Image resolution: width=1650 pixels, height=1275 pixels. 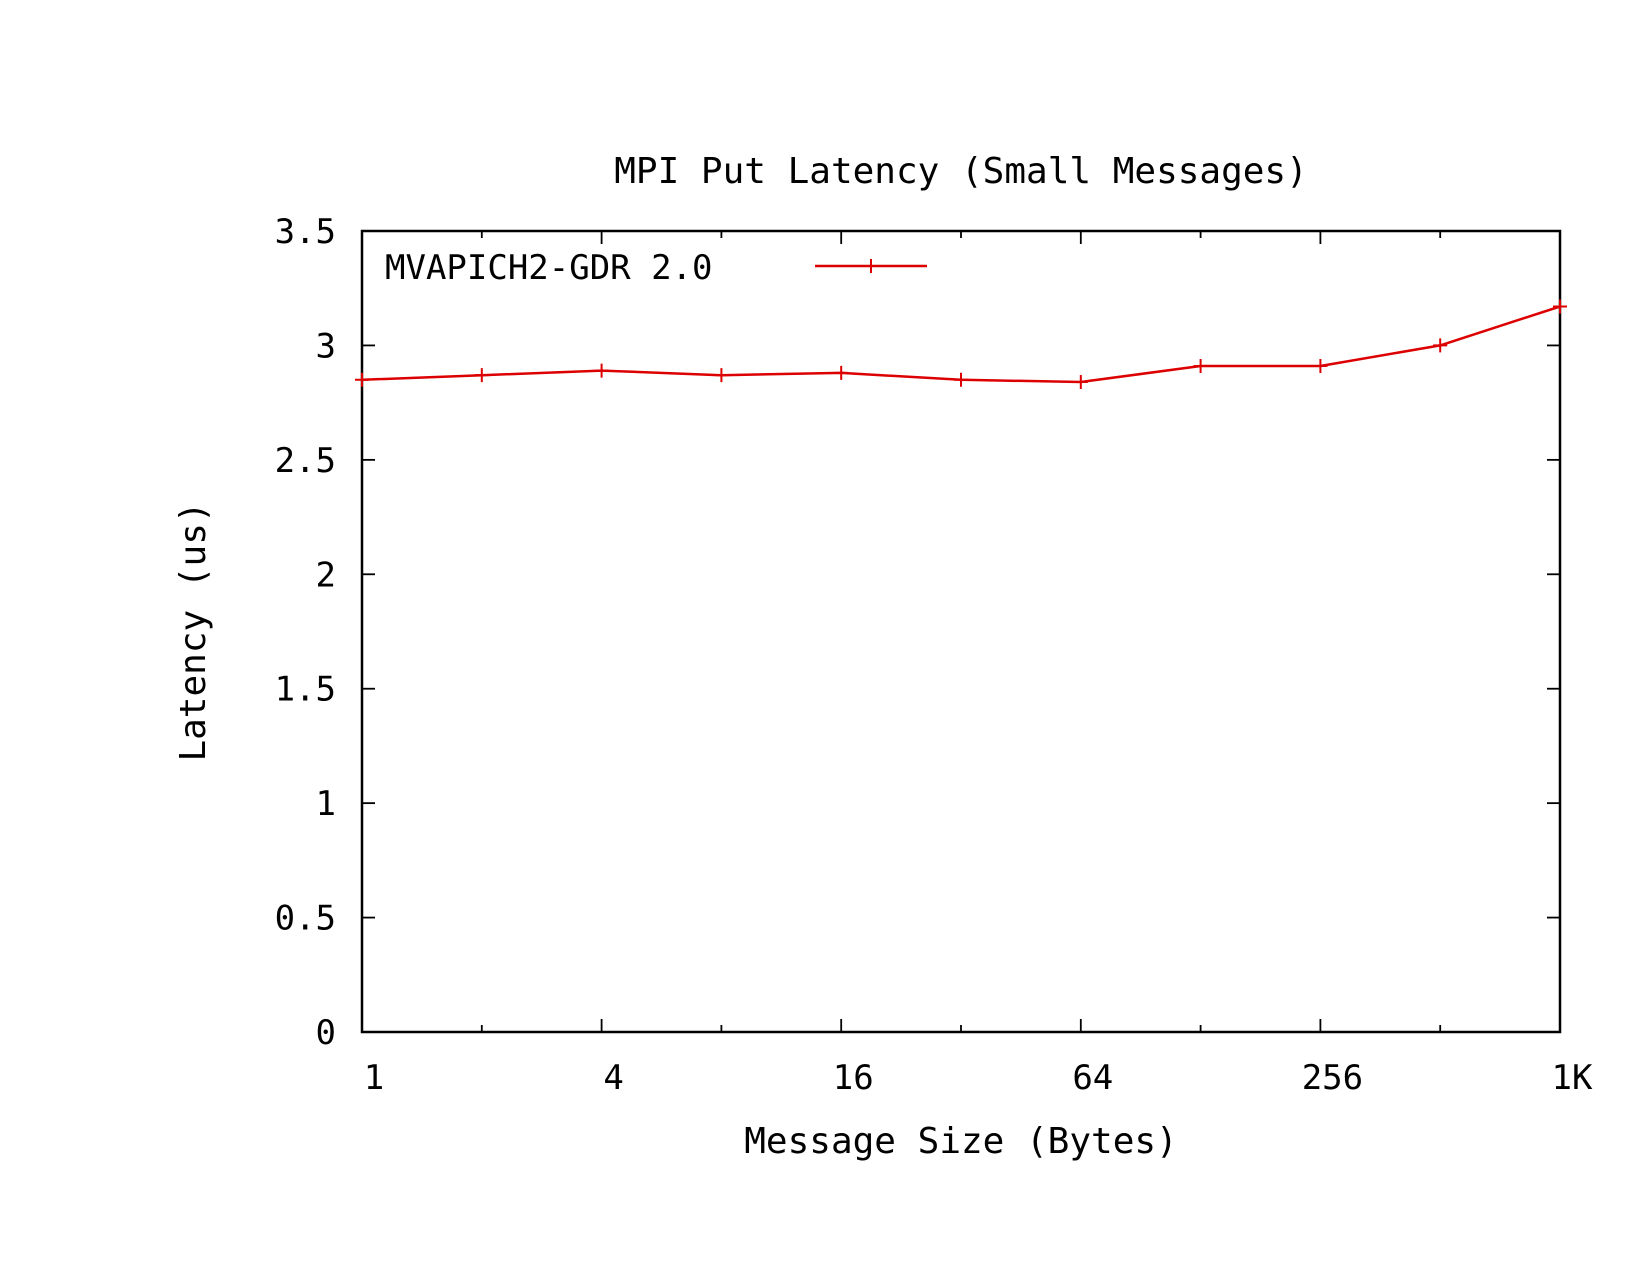 I want to click on legend-marker, so click(x=871, y=266).